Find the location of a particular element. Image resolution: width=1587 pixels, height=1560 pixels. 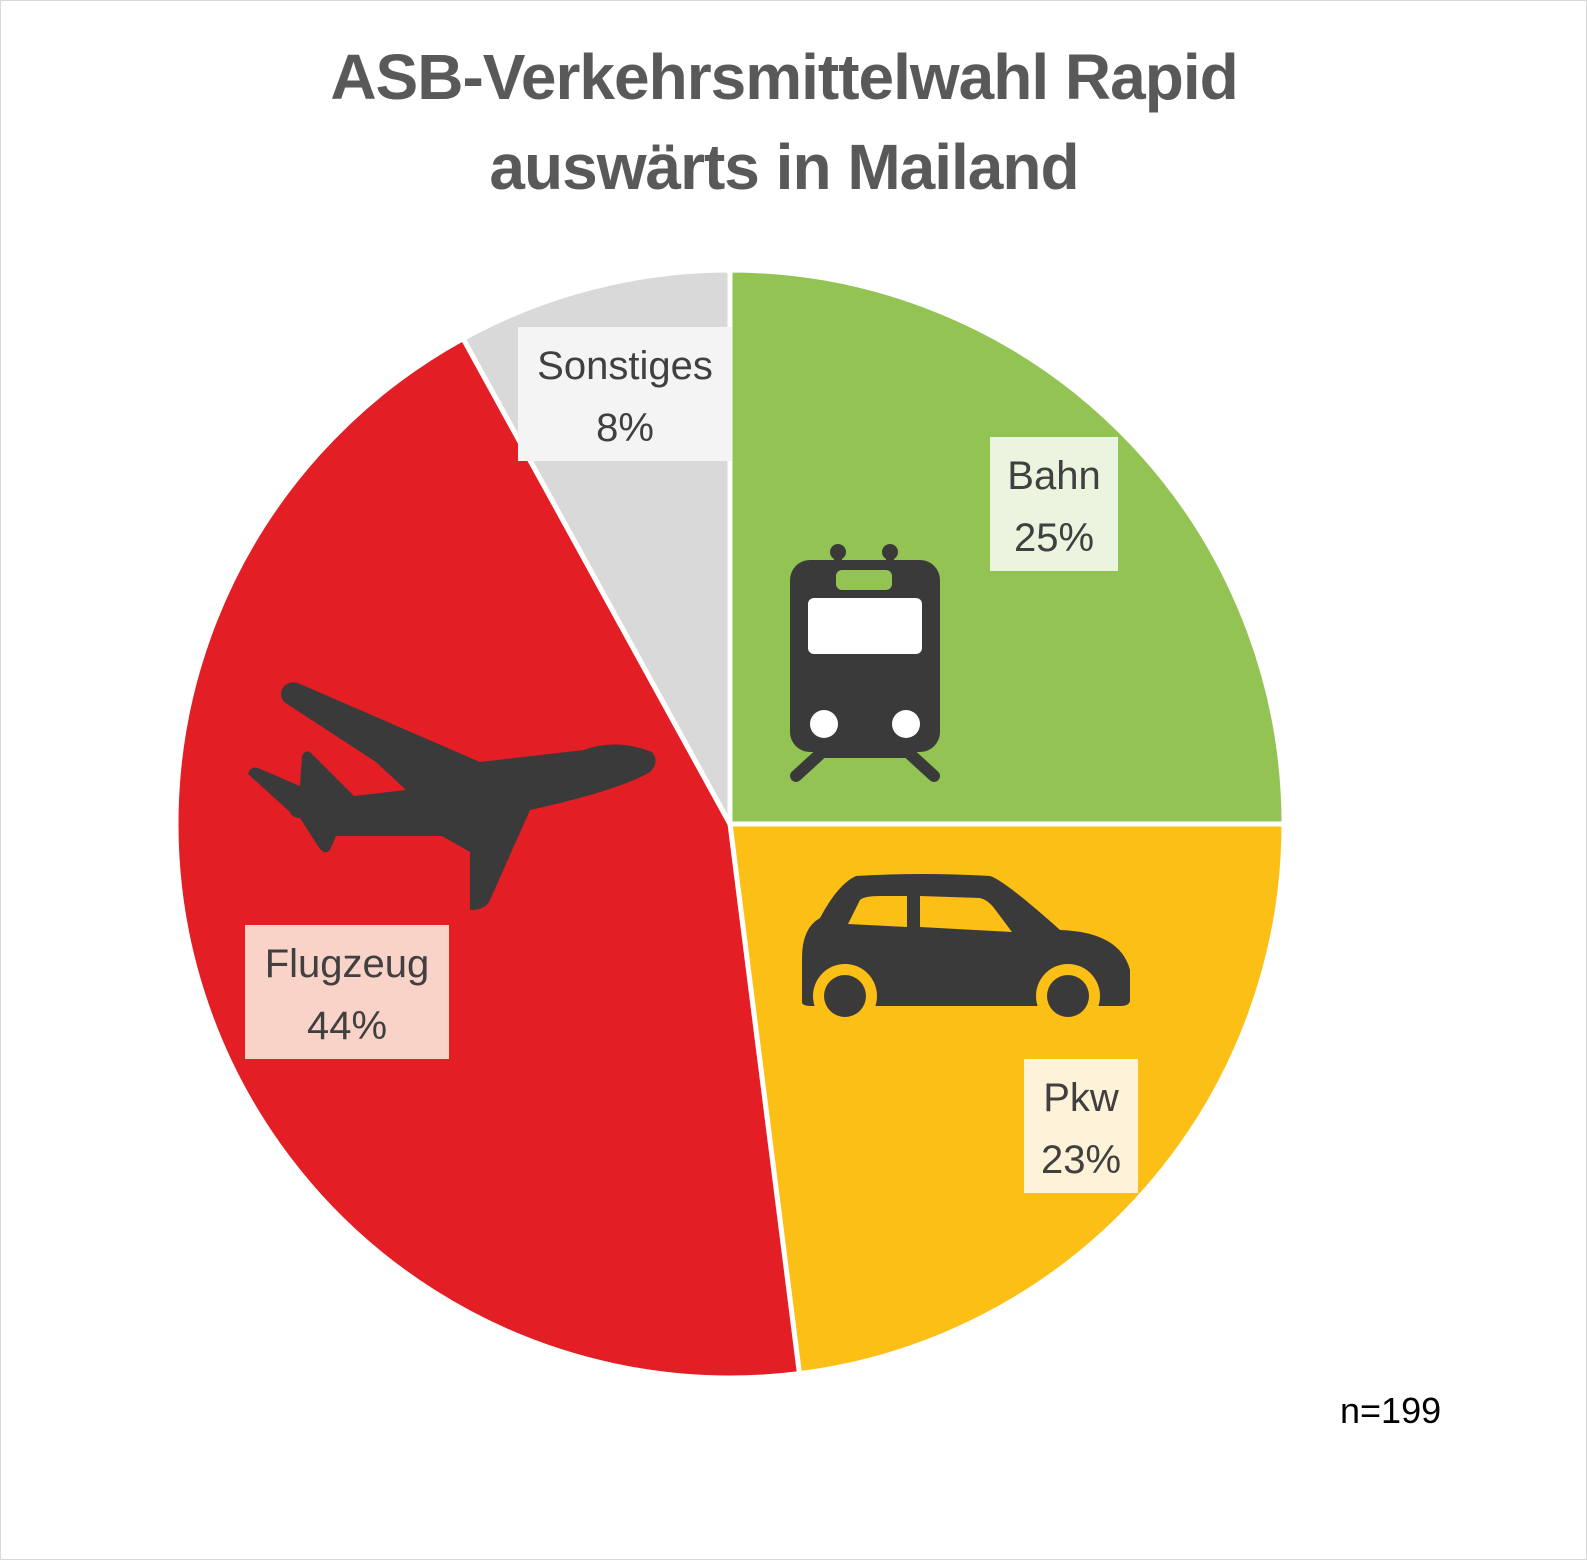

data-label-sonstiges: Sonstiges 8% is located at coordinates (625, 394).